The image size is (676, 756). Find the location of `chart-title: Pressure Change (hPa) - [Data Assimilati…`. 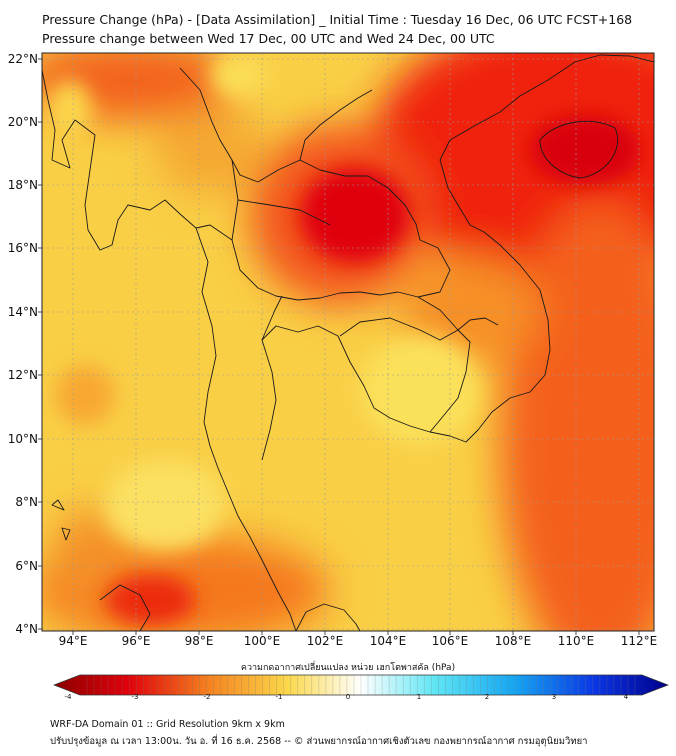

chart-title: Pressure Change (hPa) - [Data Assimilati… is located at coordinates (337, 19).